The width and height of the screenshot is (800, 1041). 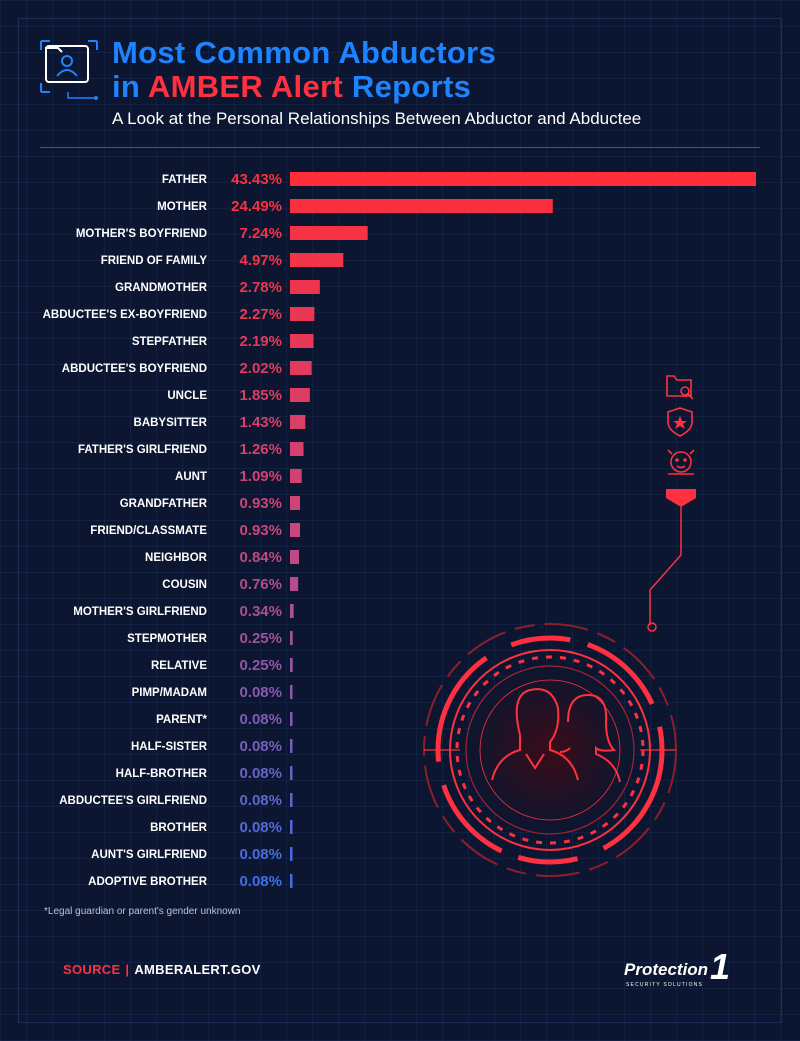 I want to click on category-label: HALF-BROTHER, so click(x=162, y=774).